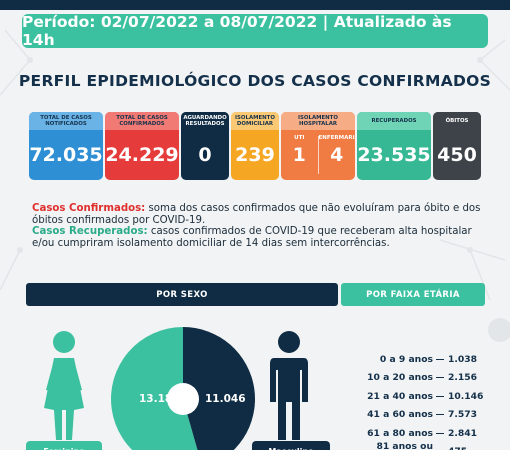  What do you see at coordinates (289, 385) in the screenshot?
I see `male-figure-icon` at bounding box center [289, 385].